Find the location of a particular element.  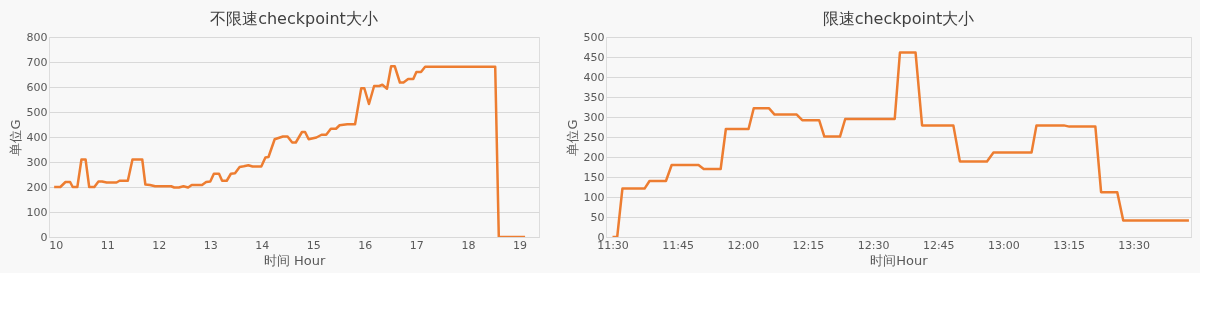

x-tick-label: 13:15 is located at coordinates (1069, 245).